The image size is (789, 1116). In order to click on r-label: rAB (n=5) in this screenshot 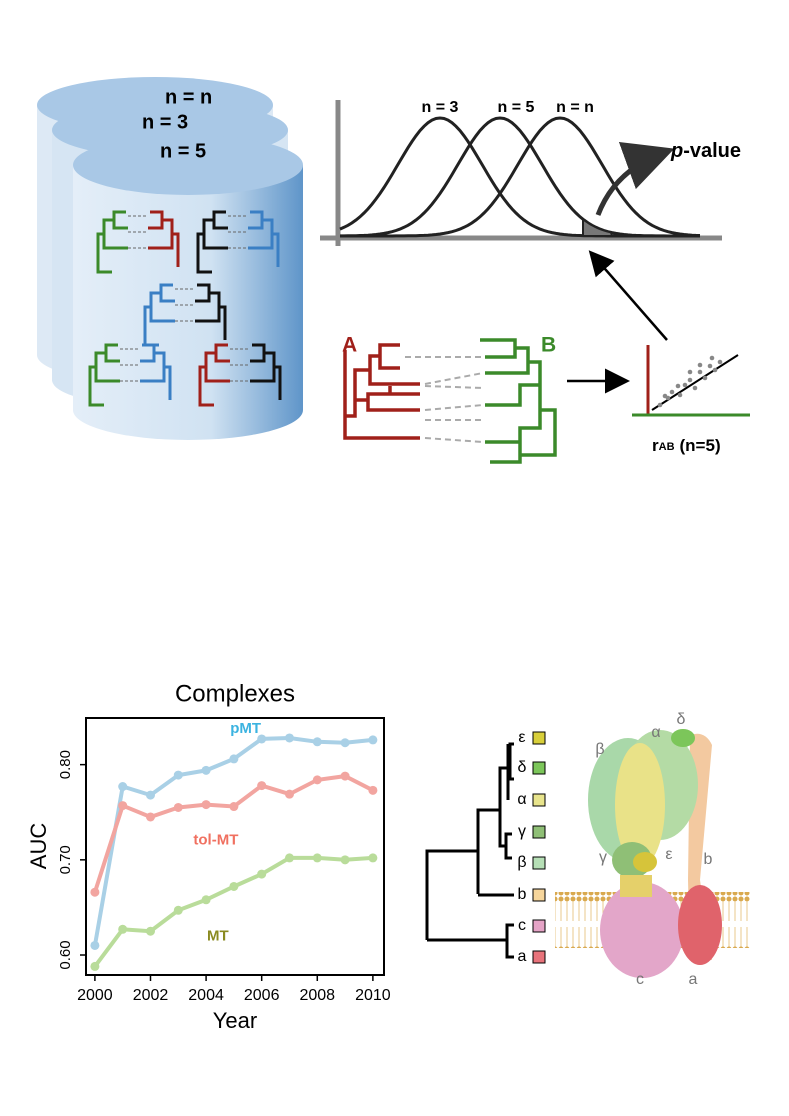, I will do `click(686, 445)`.